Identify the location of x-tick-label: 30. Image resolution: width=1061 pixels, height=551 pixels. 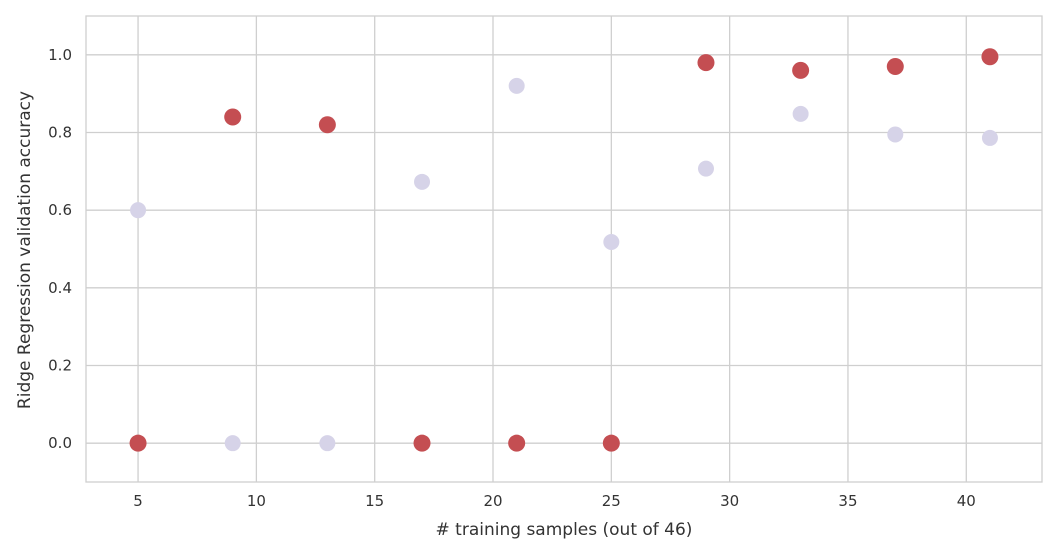
(729, 501).